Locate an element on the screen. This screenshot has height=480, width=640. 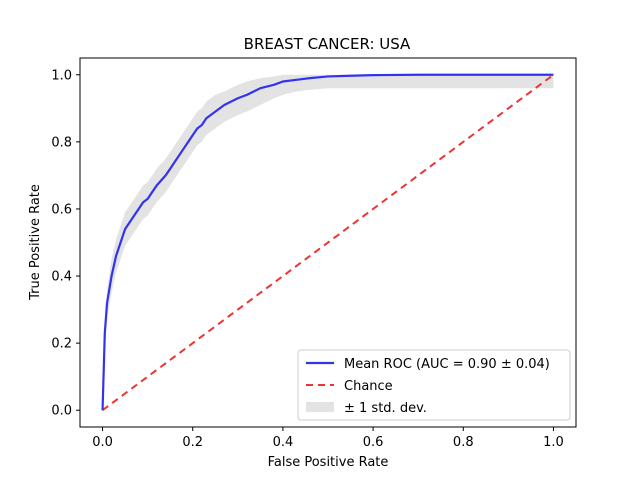
x-tick-label: 0.6 is located at coordinates (373, 442).